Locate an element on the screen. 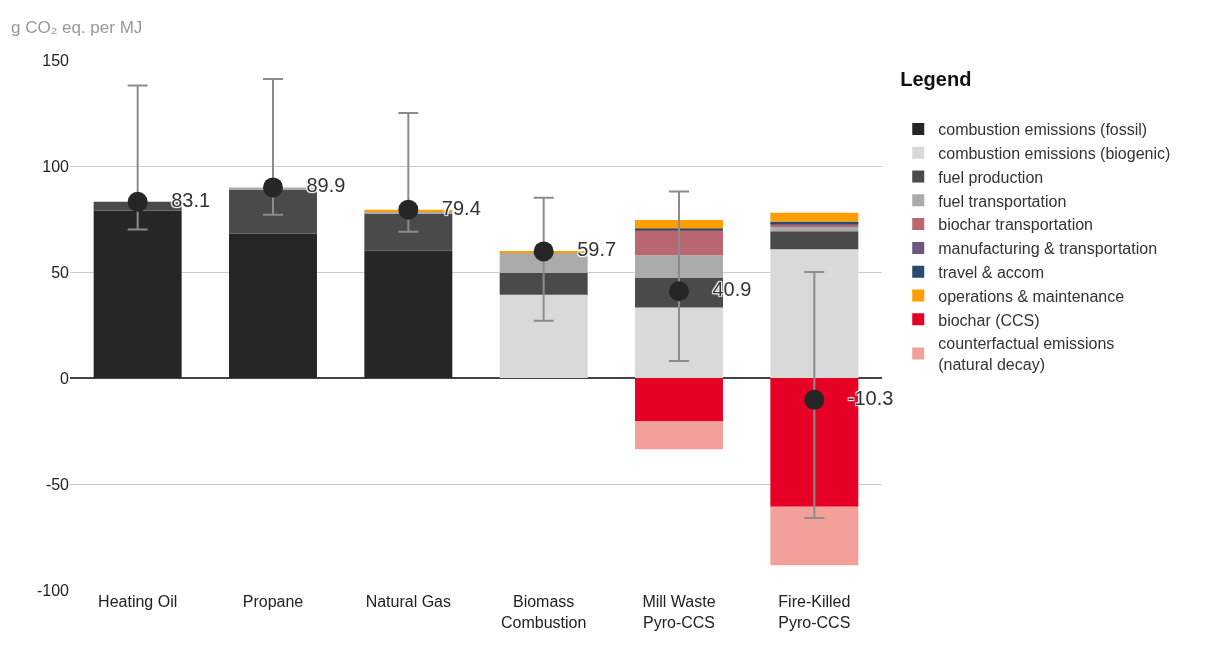 Image resolution: width=1232 pixels, height=660 pixels. data-label: 79.4 is located at coordinates (451, 207).